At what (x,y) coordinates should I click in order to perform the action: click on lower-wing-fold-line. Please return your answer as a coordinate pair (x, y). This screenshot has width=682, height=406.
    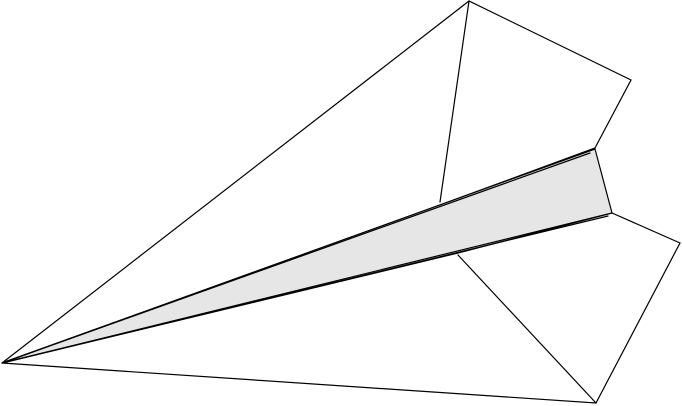
    Looking at the image, I should click on (527, 329).